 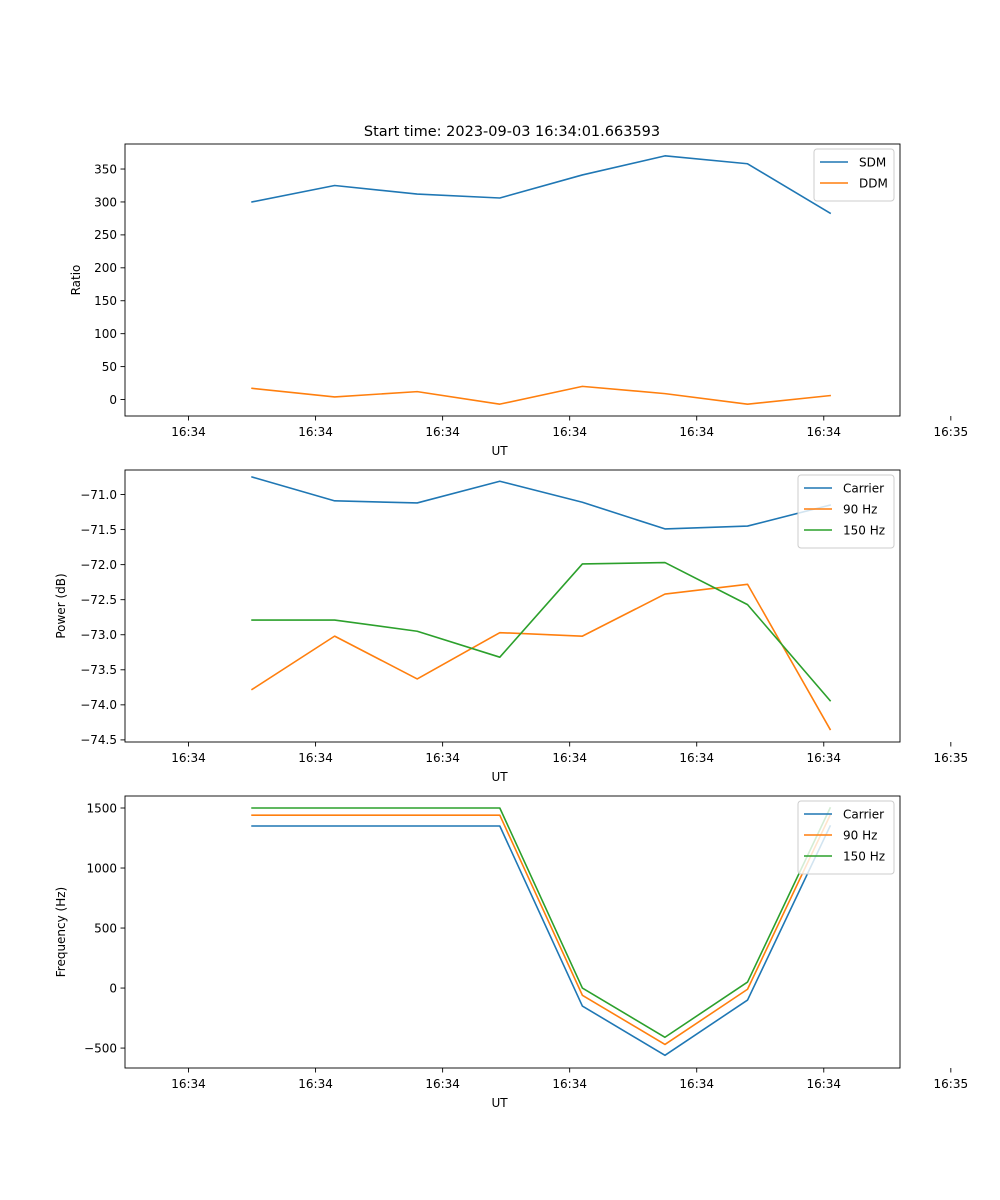 What do you see at coordinates (98, 495) in the screenshot?
I see `y-tick-label: −71.0` at bounding box center [98, 495].